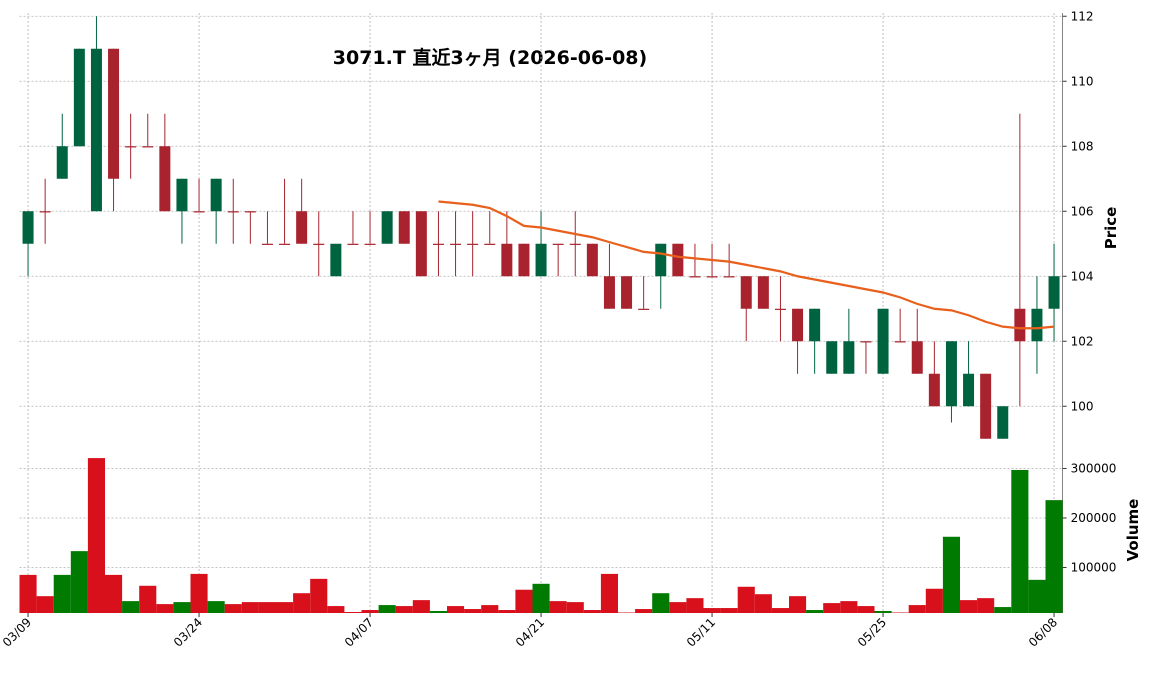  I want to click on x-tick-label: 05/11, so click(701, 632).